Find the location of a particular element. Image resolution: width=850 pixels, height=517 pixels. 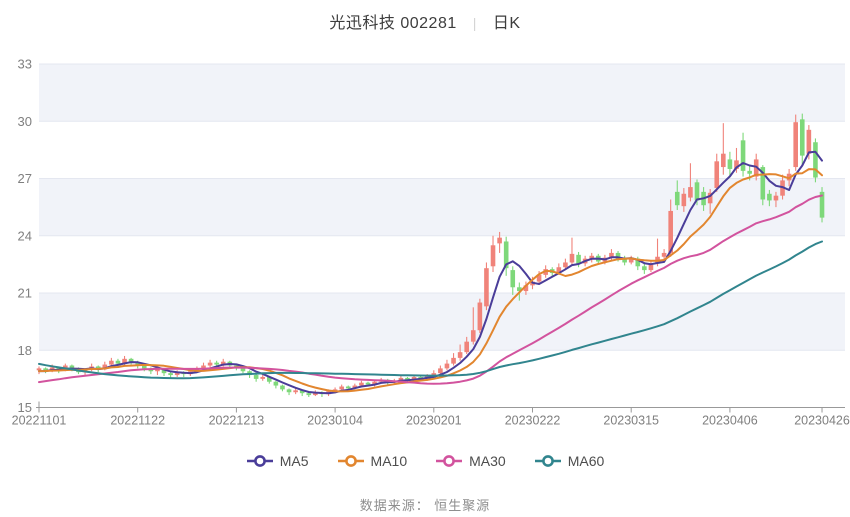

x-axis-label: 20230201 is located at coordinates (434, 421).